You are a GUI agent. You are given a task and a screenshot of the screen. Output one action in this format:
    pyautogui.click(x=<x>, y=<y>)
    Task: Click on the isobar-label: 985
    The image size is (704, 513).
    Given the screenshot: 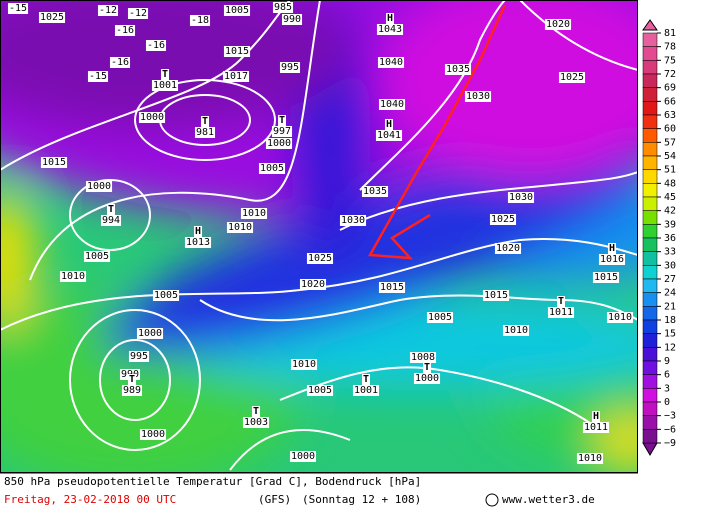 What is the action you would take?
    pyautogui.click(x=283, y=7)
    